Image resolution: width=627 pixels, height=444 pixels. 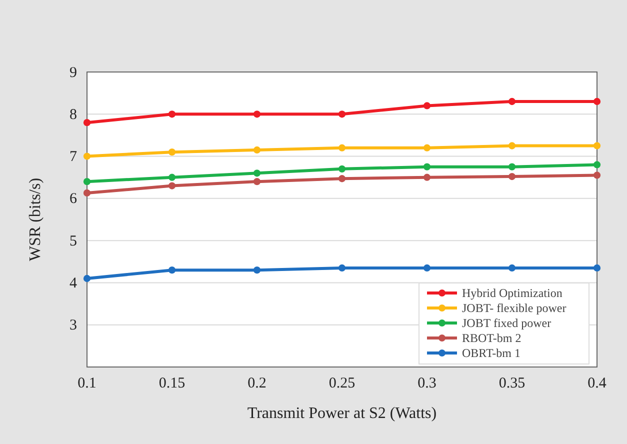 I want to click on legend-label: JOBT- flexible power, so click(x=514, y=308).